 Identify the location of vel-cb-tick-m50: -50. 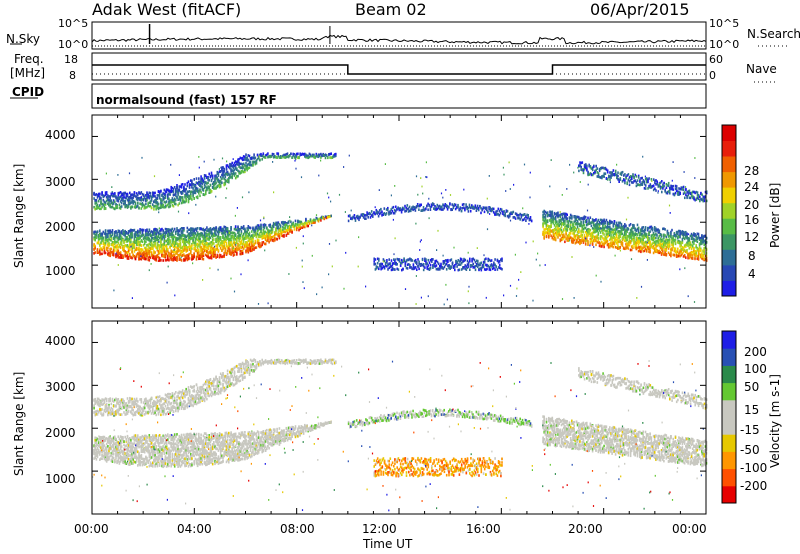
(750, 450).